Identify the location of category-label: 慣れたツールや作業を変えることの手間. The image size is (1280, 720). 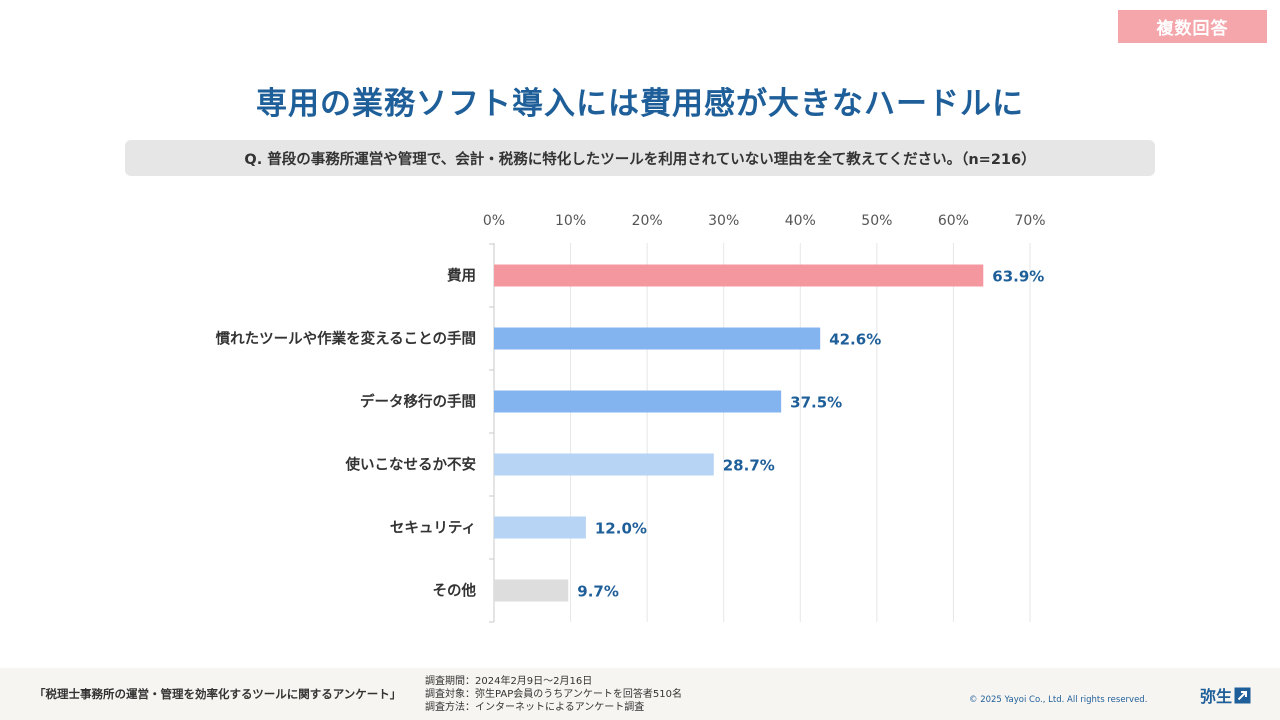
(346, 339).